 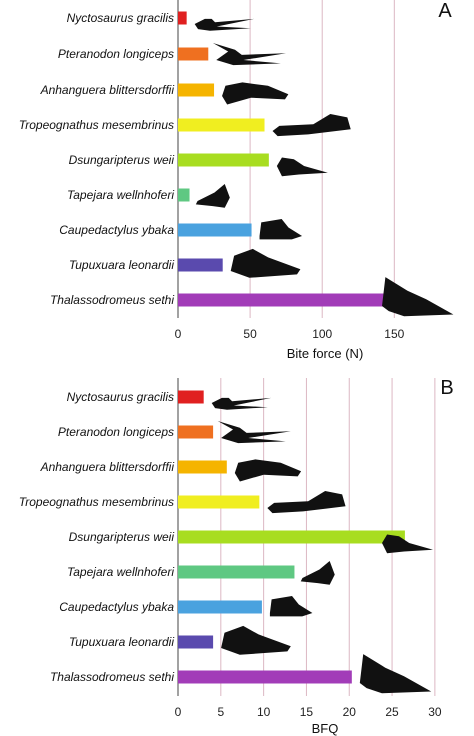 I want to click on x-tick-label: 25, so click(x=392, y=712).